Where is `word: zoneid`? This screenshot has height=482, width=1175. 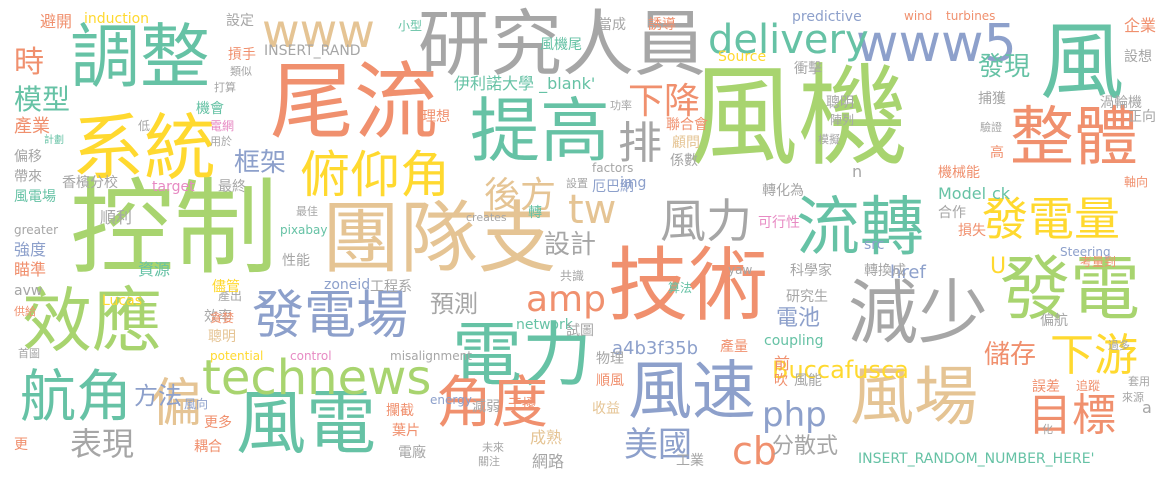
word: zoneid is located at coordinates (347, 285).